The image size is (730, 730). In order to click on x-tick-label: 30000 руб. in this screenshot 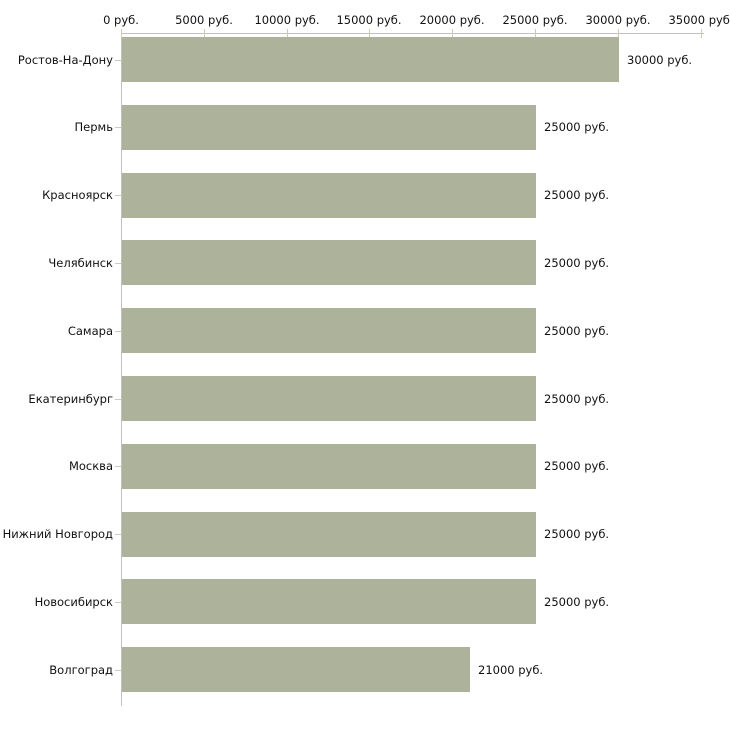, I will do `click(618, 20)`.